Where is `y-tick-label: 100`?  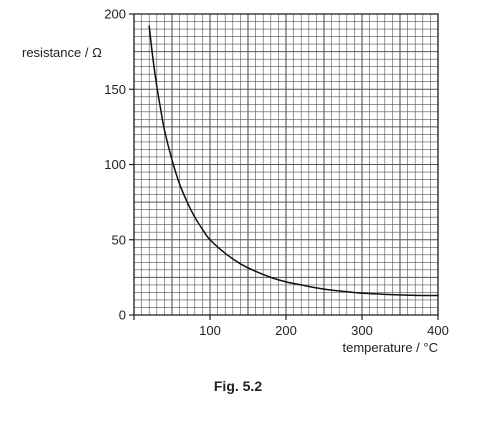 y-tick-label: 100 is located at coordinates (115, 164).